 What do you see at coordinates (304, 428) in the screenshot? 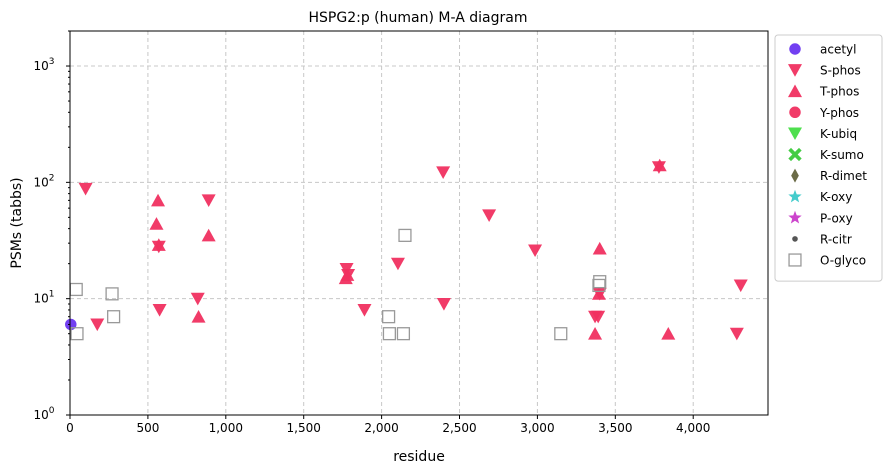
I see `x-tick-label: 1,500` at bounding box center [304, 428].